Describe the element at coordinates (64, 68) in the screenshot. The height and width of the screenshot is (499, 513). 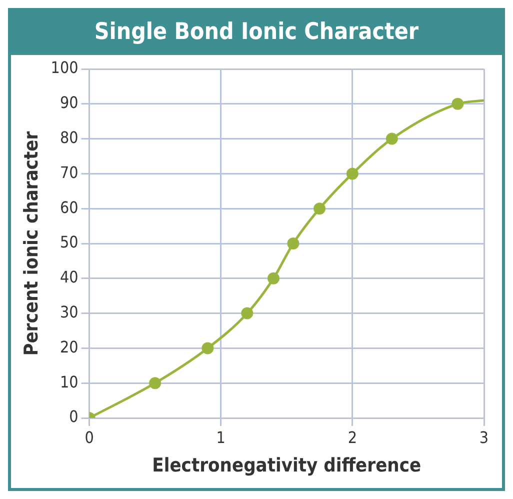
I see `y-tick-label: 100` at that location.